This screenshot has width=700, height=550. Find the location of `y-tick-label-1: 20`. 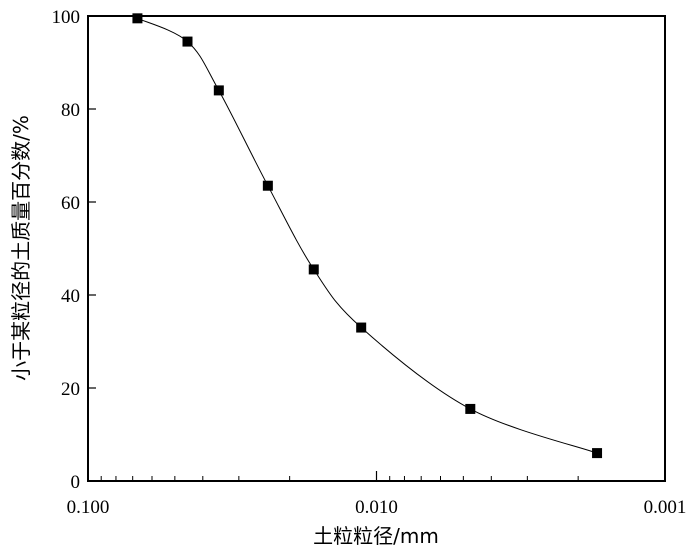

y-tick-label-1: 20 is located at coordinates (70, 389).